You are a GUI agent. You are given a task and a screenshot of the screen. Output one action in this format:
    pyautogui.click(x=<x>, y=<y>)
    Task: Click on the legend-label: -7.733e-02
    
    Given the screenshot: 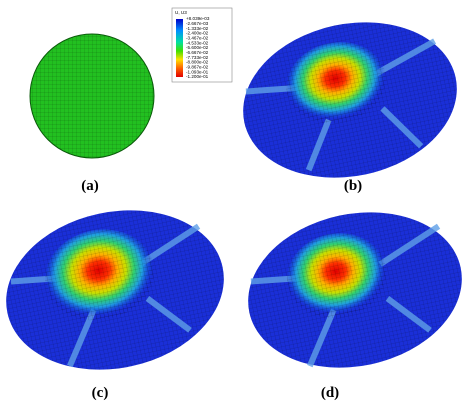 What is the action you would take?
    pyautogui.click(x=197, y=57)
    